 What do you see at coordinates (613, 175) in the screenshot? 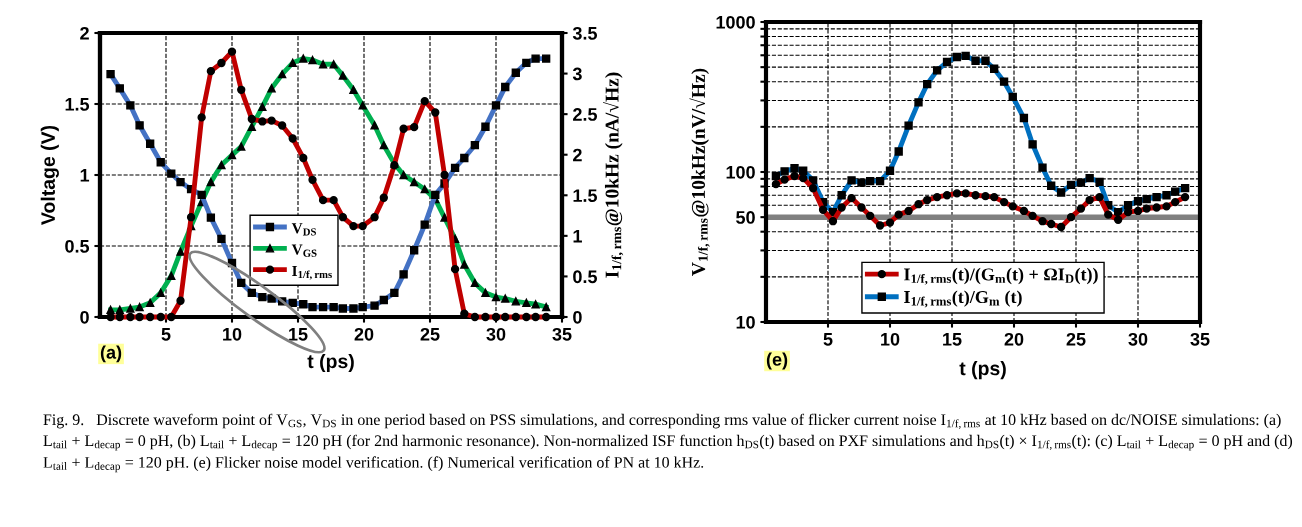
I see `y2-axis-title: I$_{1/f,rms}$@10kHz (nA/√Hz)` at bounding box center [613, 175].